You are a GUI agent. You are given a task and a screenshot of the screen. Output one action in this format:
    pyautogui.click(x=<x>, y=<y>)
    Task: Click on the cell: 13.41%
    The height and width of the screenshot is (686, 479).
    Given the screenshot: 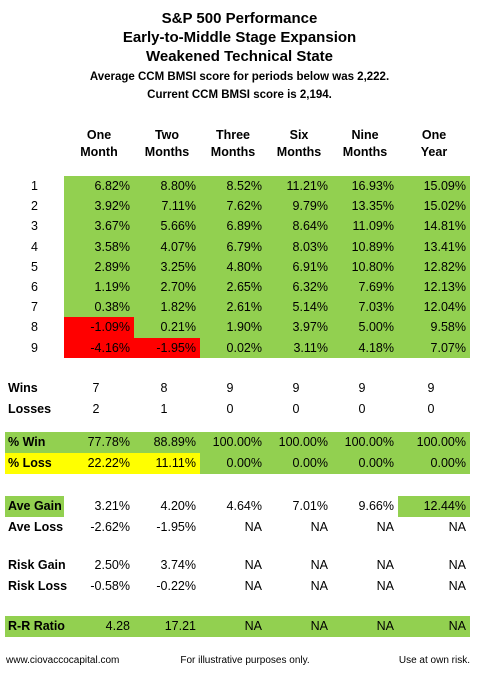 What is the action you would take?
    pyautogui.click(x=444, y=246)
    